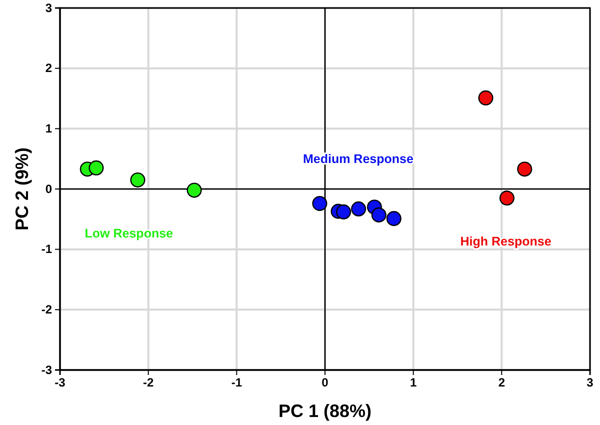 This screenshot has height=425, width=600. What do you see at coordinates (46, 249) in the screenshot?
I see `y-tick-label: -1` at bounding box center [46, 249].